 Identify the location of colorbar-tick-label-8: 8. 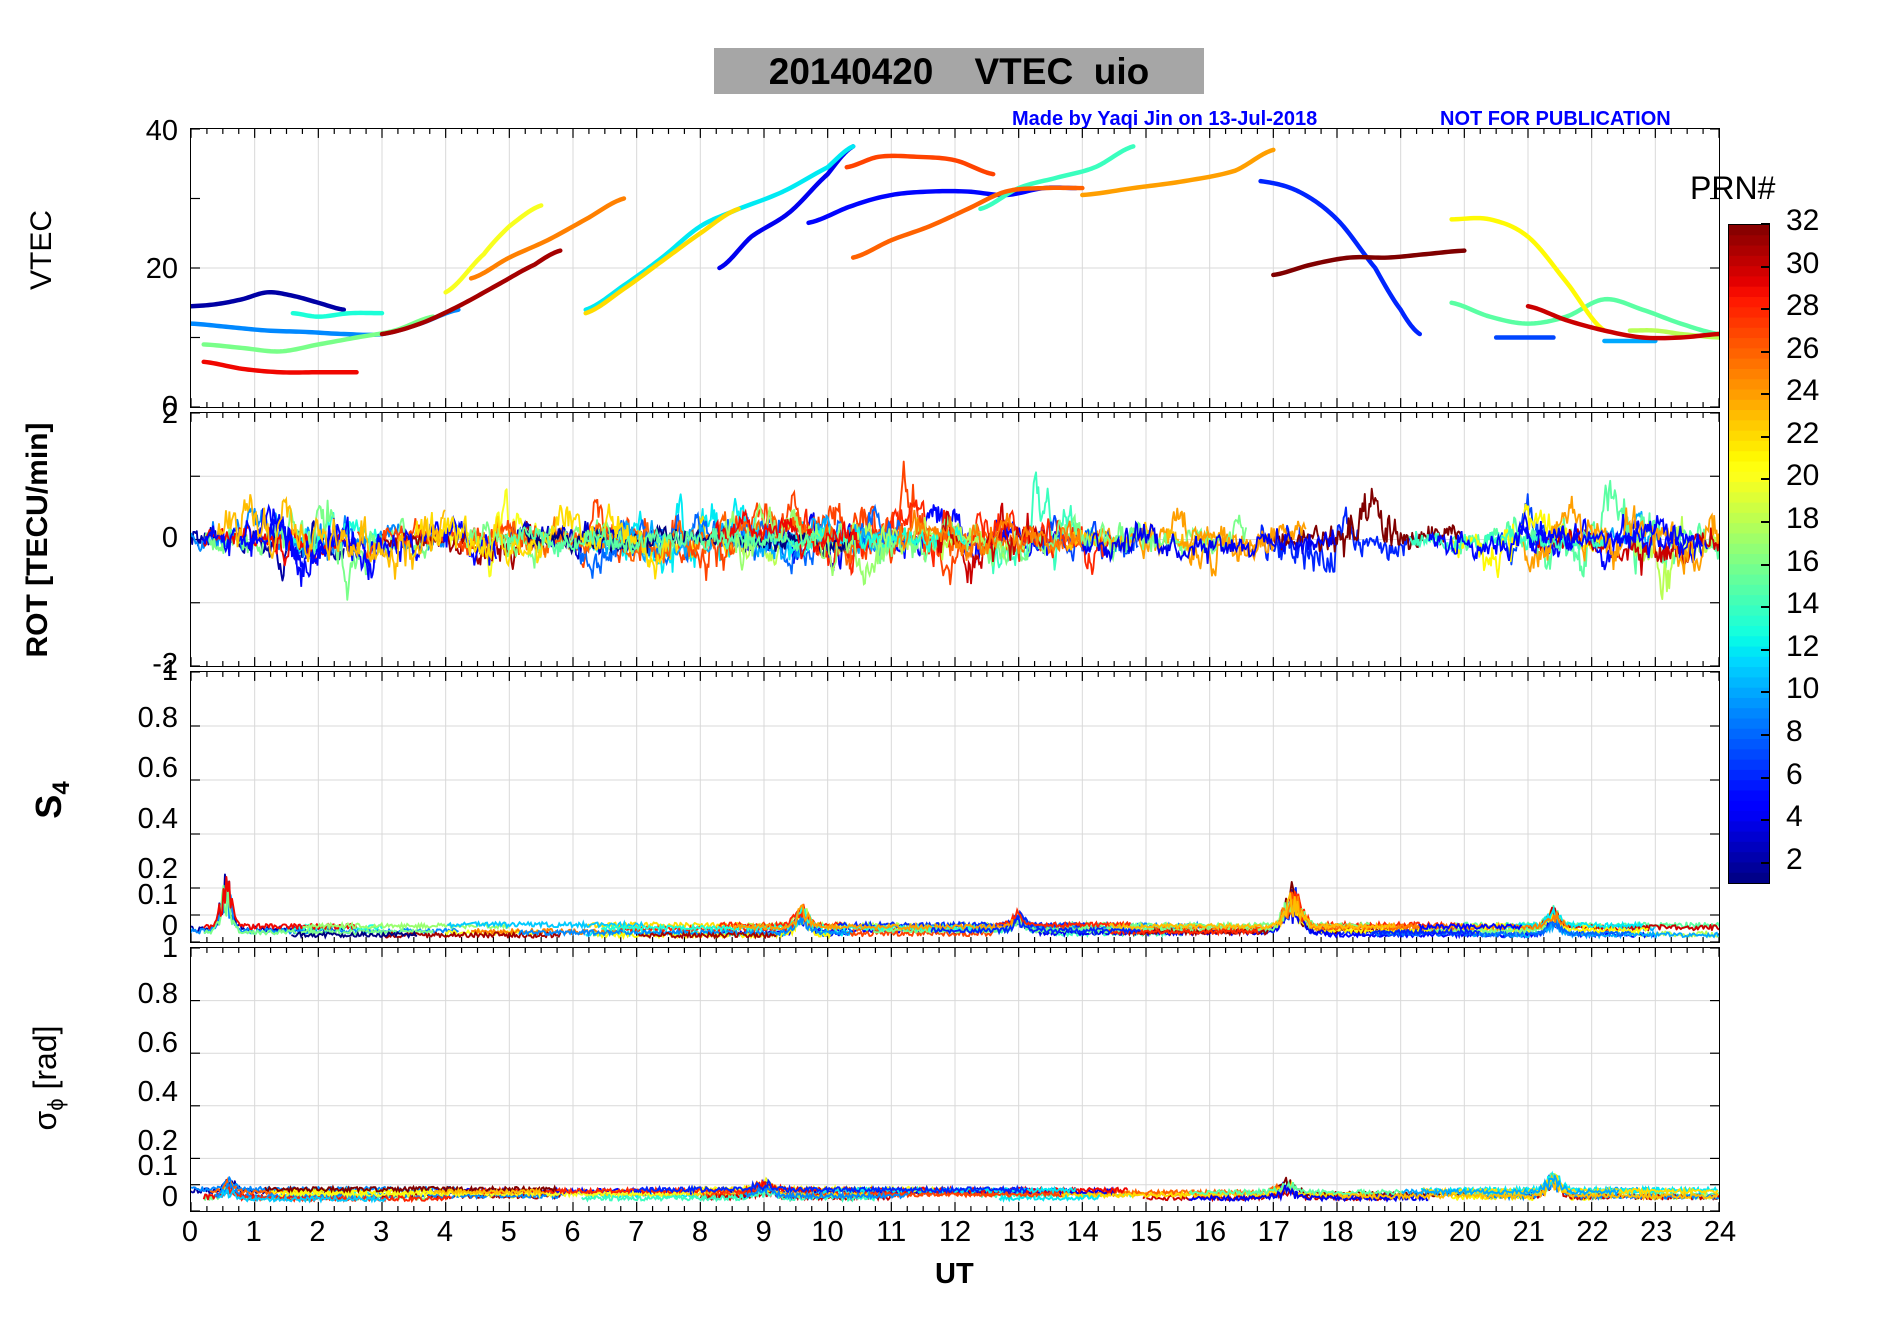
(1794, 731).